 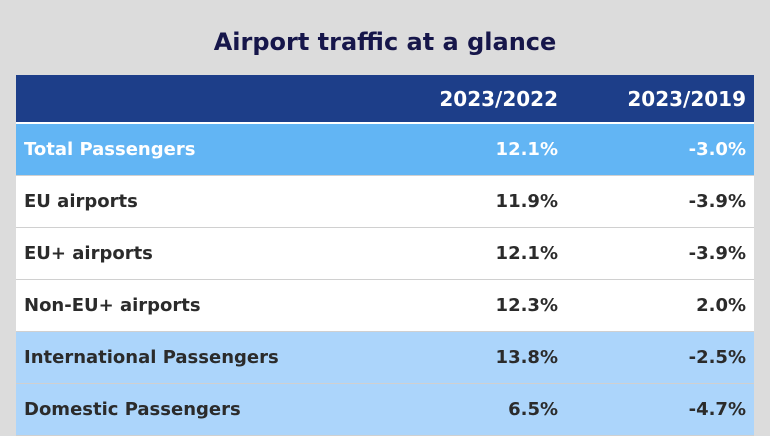 What do you see at coordinates (385, 150) in the screenshot?
I see `table-row: Total Passengers 12.1% -3.0%` at bounding box center [385, 150].